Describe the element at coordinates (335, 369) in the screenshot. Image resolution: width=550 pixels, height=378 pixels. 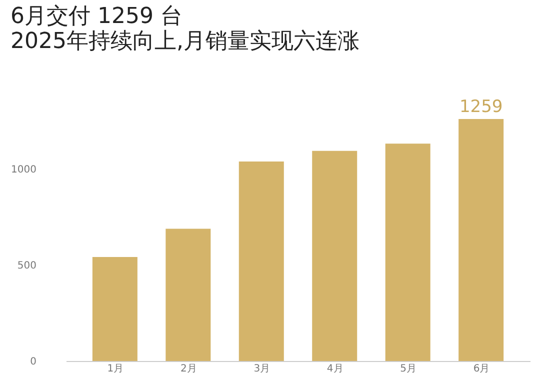
I see `x-tick-label: 4月` at that location.